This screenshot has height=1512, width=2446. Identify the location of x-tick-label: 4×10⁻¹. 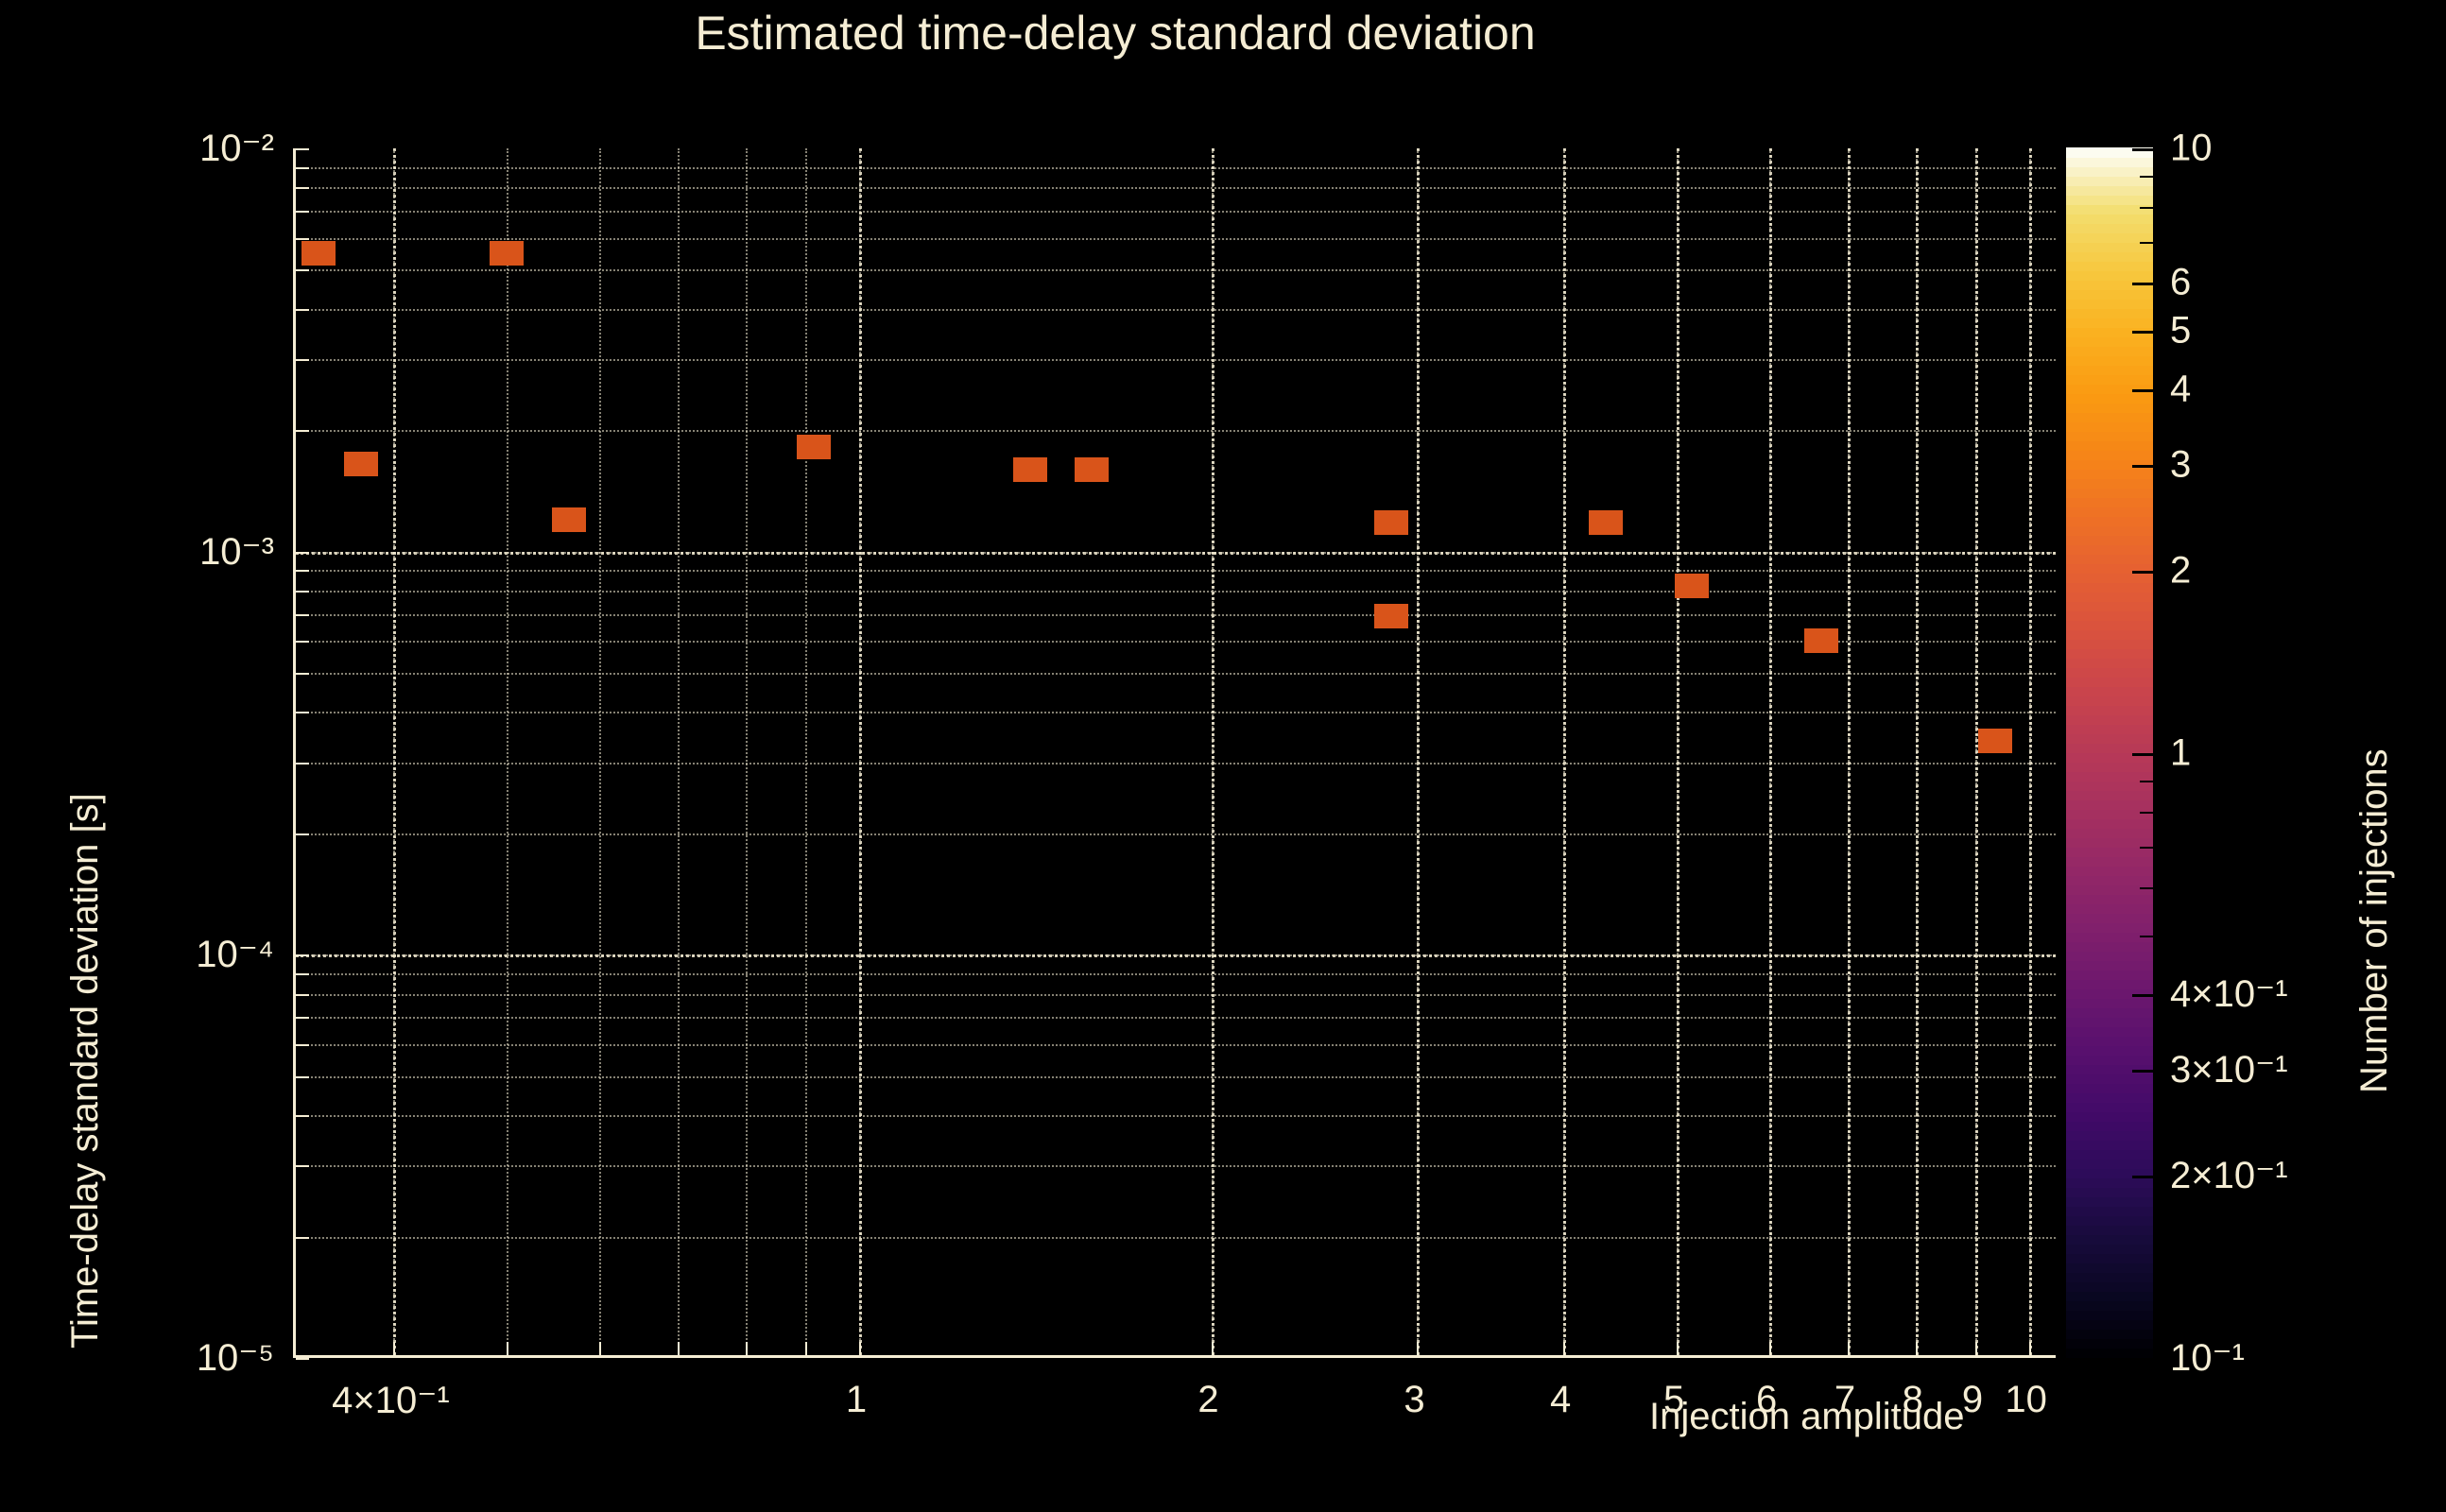
(391, 1400).